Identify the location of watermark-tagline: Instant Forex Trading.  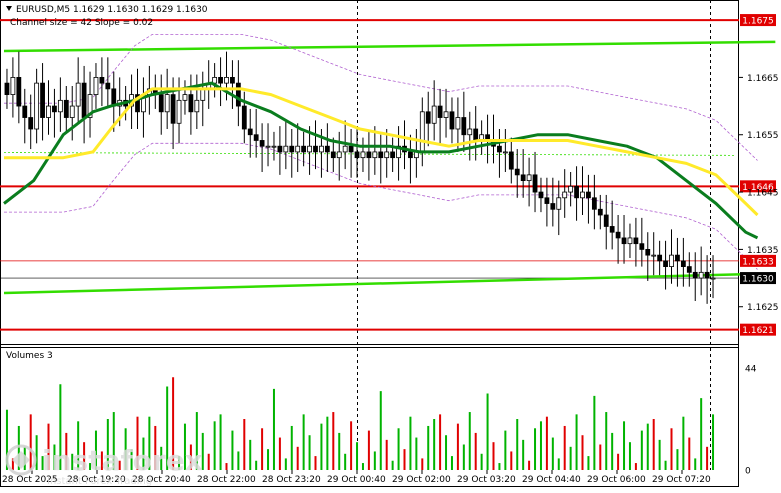
(99, 481).